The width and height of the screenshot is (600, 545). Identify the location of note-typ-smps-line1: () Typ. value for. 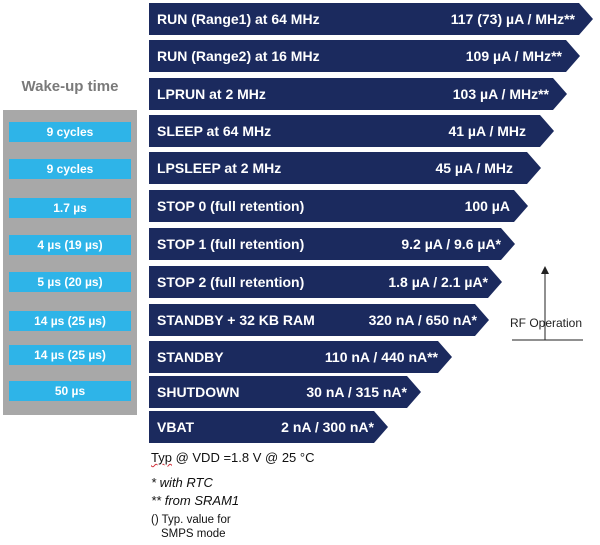
(191, 520).